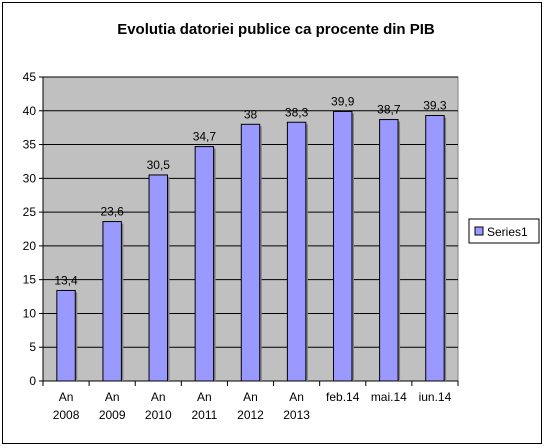 The width and height of the screenshot is (546, 448). Describe the element at coordinates (30, 313) in the screenshot. I see `y-tick-label: 10` at that location.